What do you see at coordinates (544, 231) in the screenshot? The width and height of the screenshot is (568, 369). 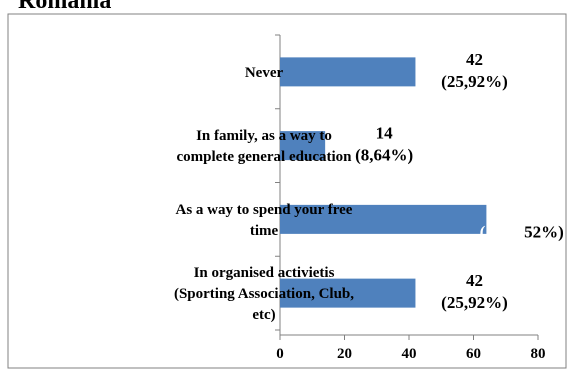 I see `data-label: 52%)` at bounding box center [544, 231].